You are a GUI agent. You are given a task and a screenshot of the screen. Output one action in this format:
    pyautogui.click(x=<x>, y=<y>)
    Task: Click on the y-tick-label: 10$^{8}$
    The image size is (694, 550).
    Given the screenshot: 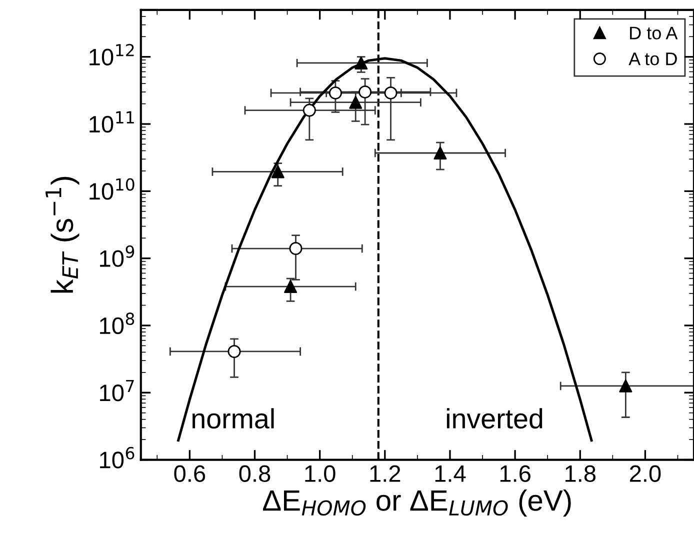 What is the action you would take?
    pyautogui.click(x=117, y=323)
    